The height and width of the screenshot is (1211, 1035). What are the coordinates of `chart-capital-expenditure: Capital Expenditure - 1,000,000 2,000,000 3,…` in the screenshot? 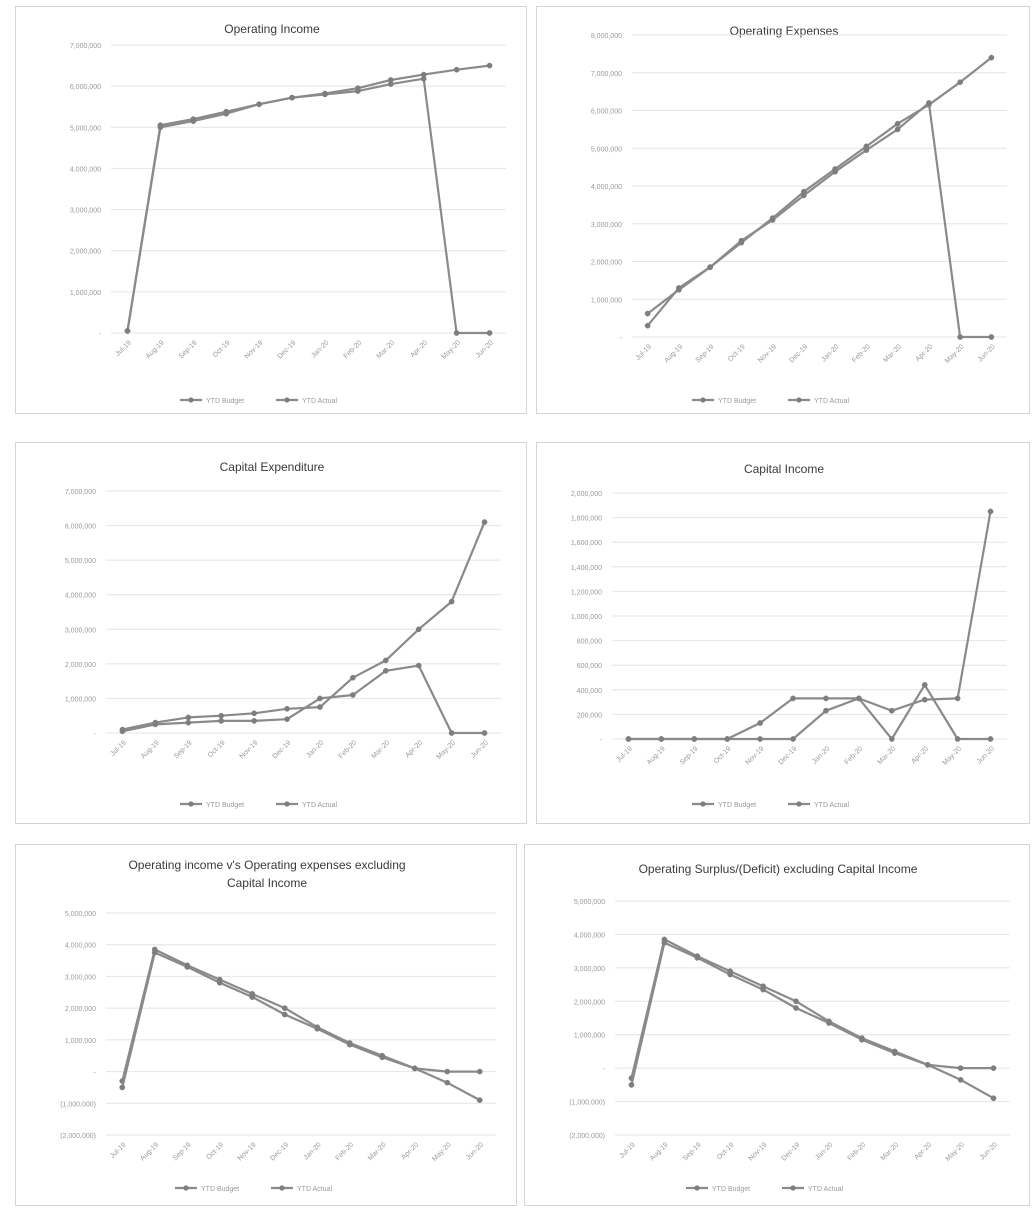 It's located at (283, 634).